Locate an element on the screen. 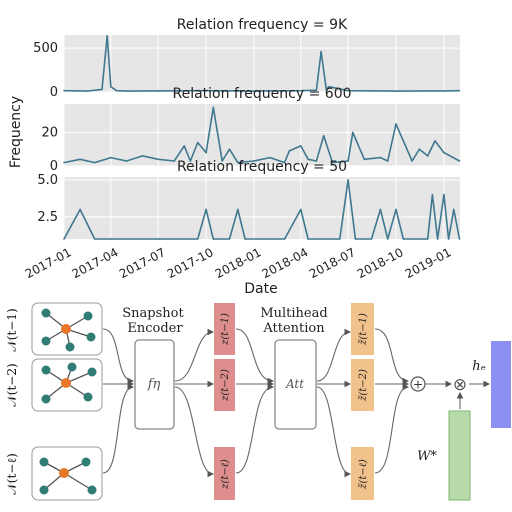  x-tick-label: 2018-10 is located at coordinates (380, 263).